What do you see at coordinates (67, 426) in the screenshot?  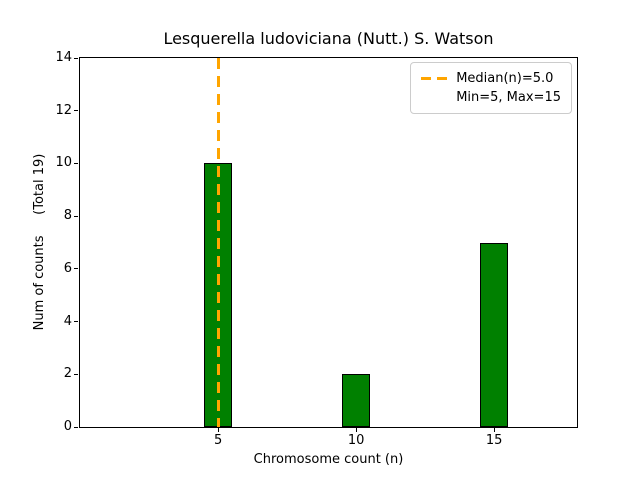 I see `y-tick-label-0: 0` at bounding box center [67, 426].